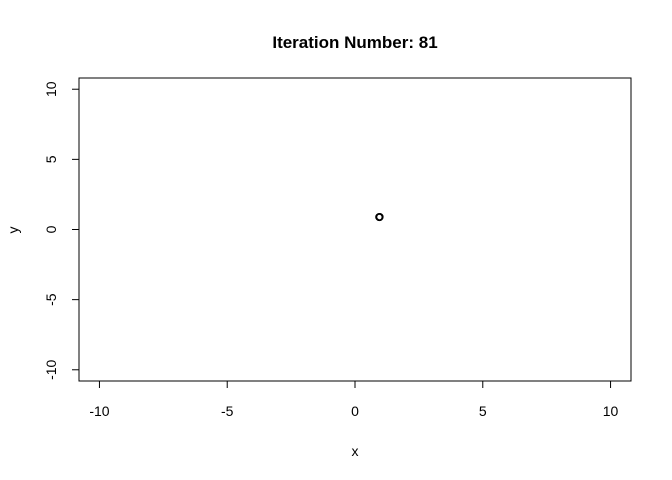  What do you see at coordinates (61, 230) in the screenshot?
I see `y-axis: -10 -5 0 5 10` at bounding box center [61, 230].